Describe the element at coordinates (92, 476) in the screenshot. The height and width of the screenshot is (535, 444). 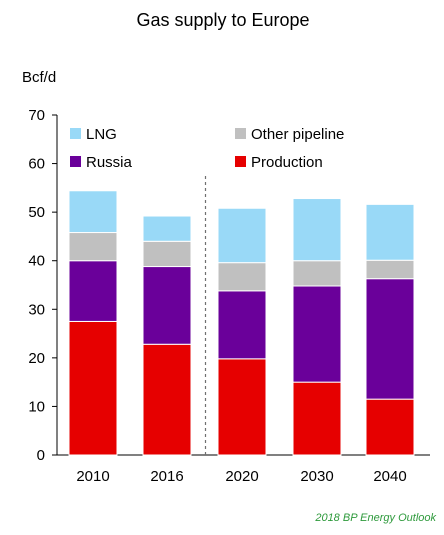
I see `x-tick-label: 2010` at that location.